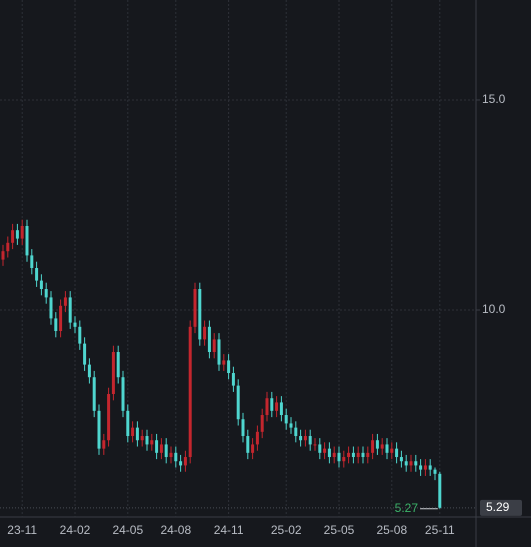 The height and width of the screenshot is (547, 531). Describe the element at coordinates (339, 530) in the screenshot. I see `x-tick-label: 25-05` at that location.